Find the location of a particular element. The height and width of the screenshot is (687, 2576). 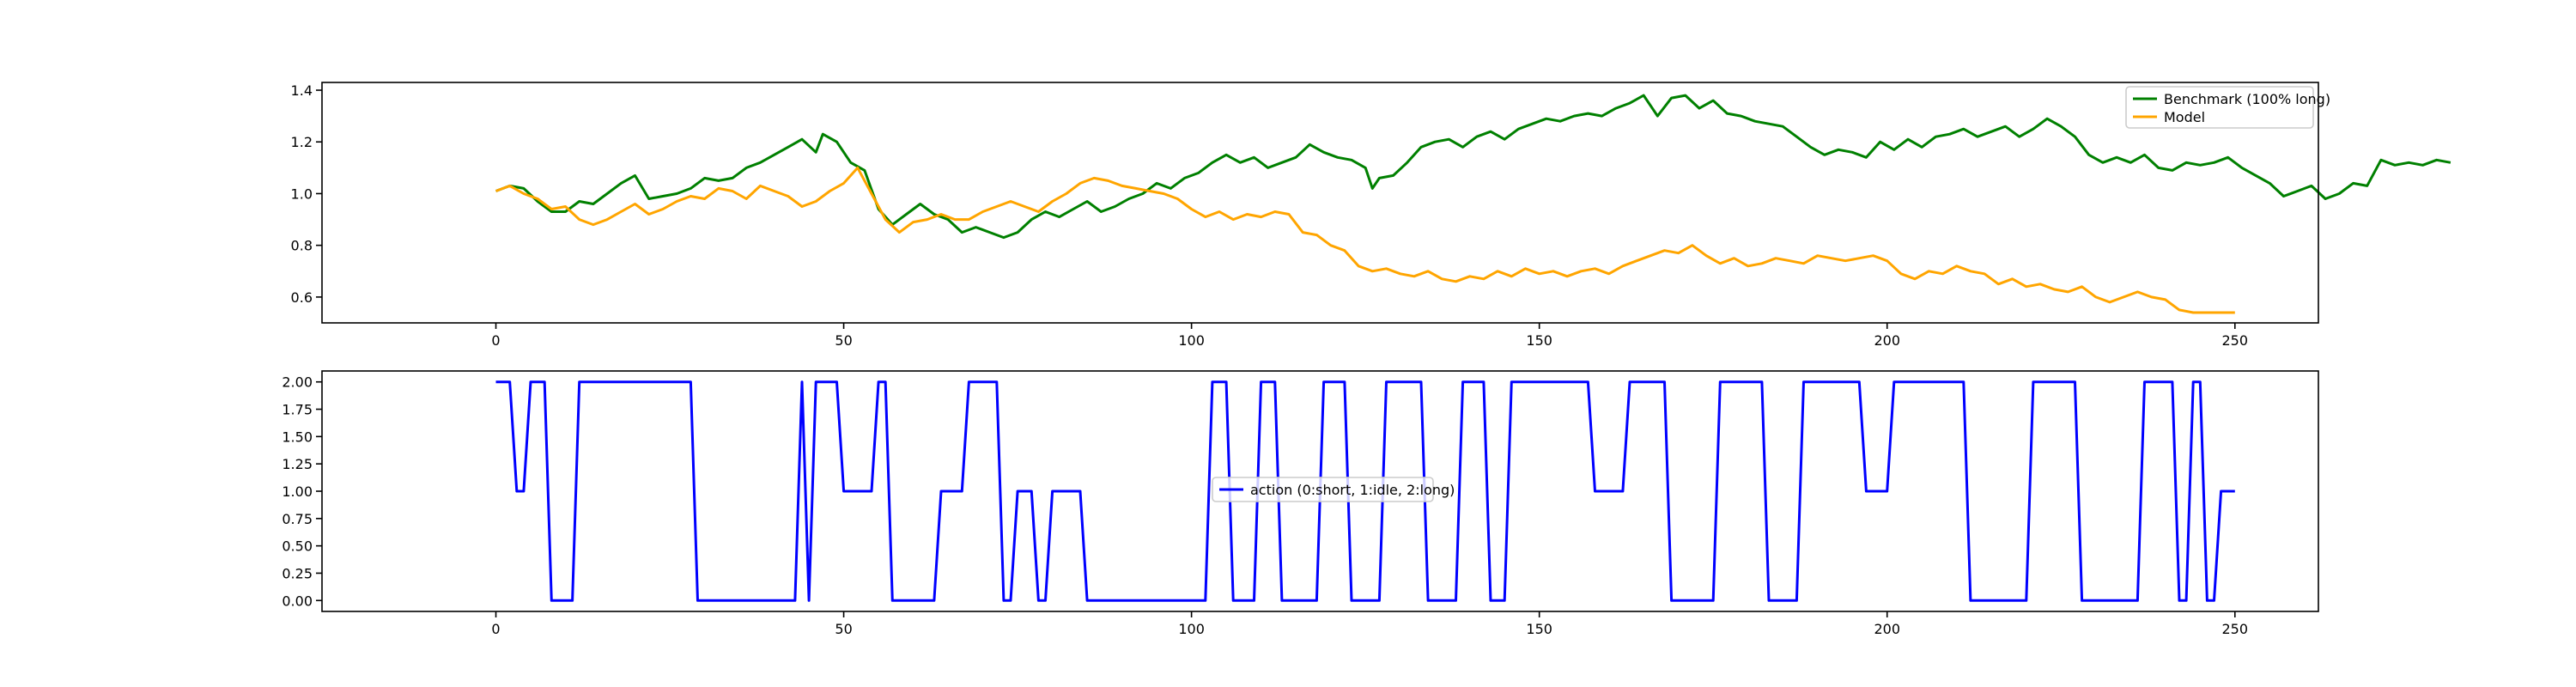

x-tick-label-1-200: 200 is located at coordinates (1887, 629).